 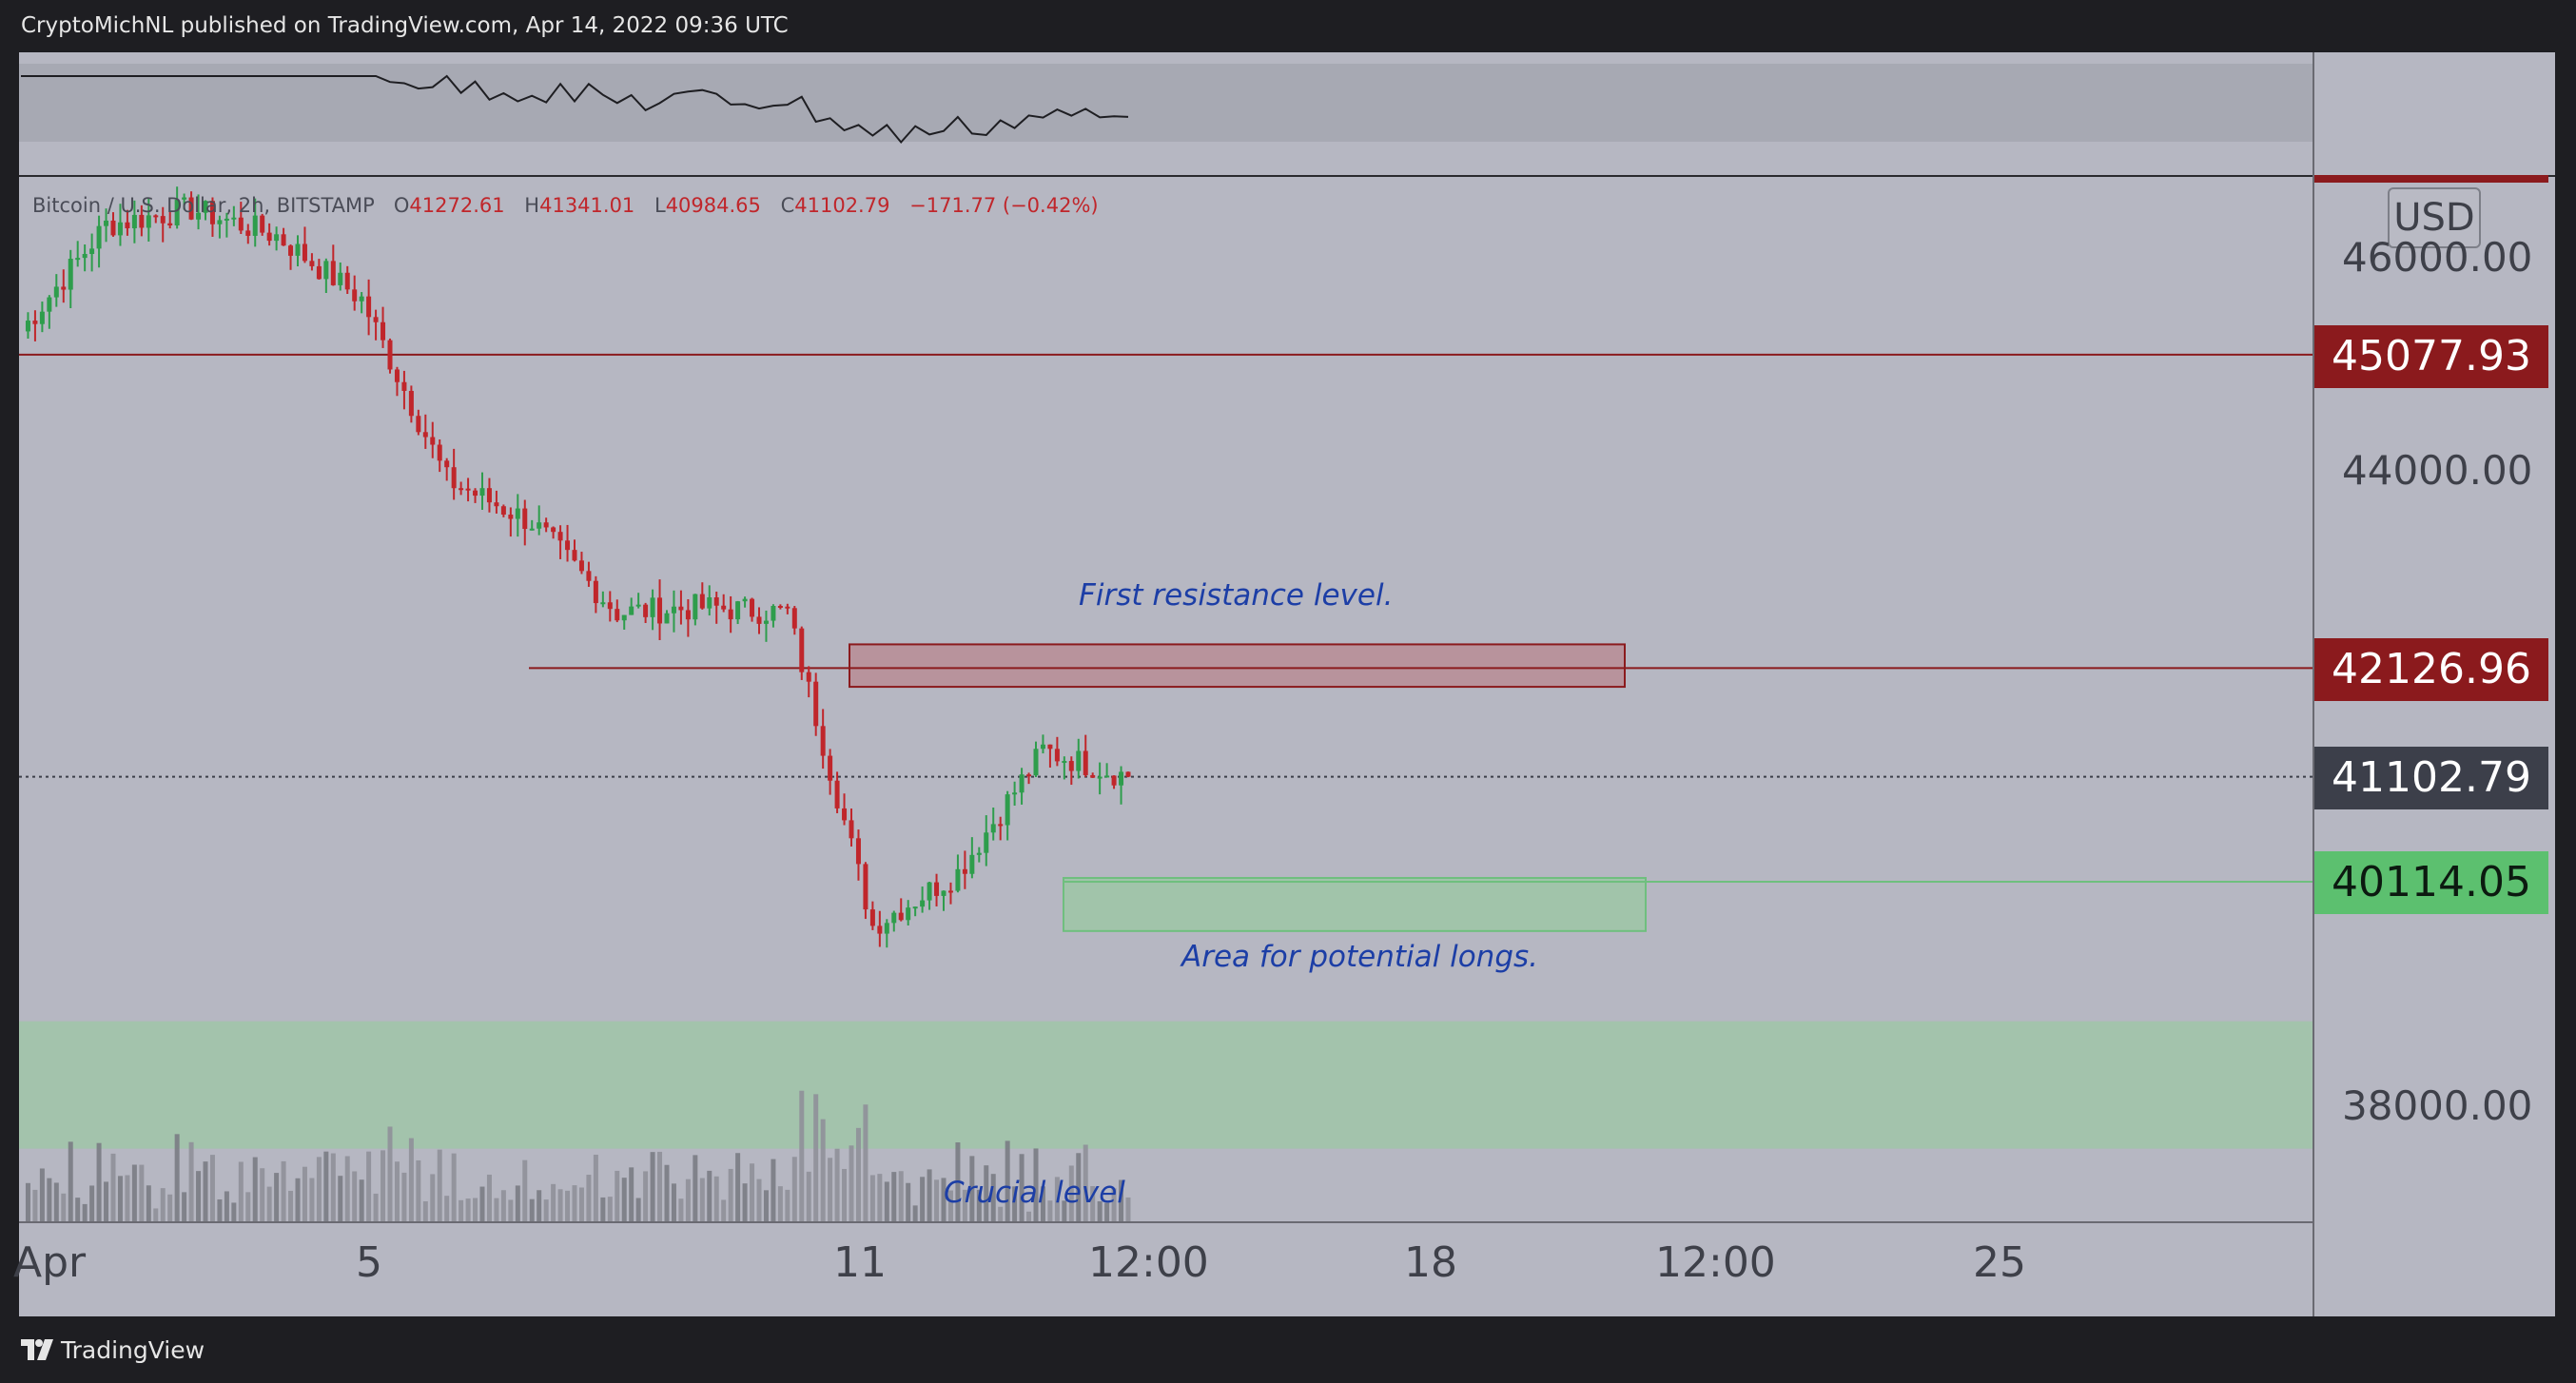 What do you see at coordinates (2434, 217) in the screenshot?
I see `currency-button: USD` at bounding box center [2434, 217].